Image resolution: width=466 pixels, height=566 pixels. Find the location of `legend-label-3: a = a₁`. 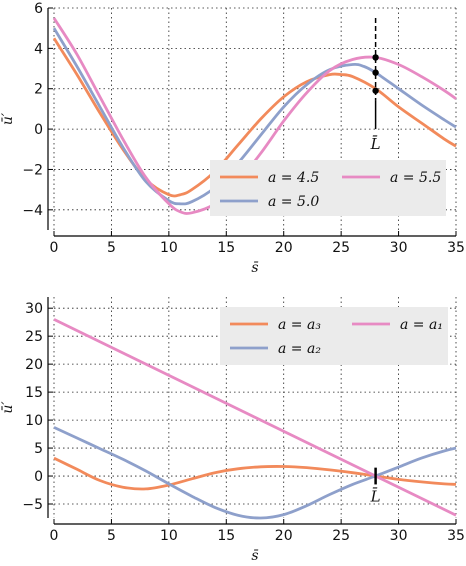

legend-label-3: a = a₁ is located at coordinates (421, 325).